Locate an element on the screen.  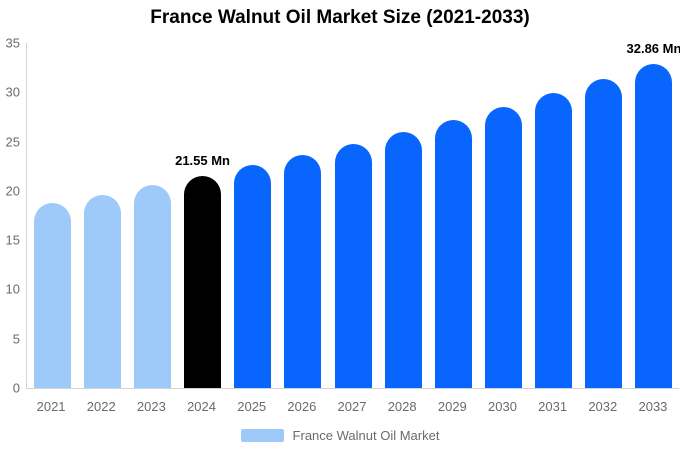
bar-2030 is located at coordinates (503, 247).